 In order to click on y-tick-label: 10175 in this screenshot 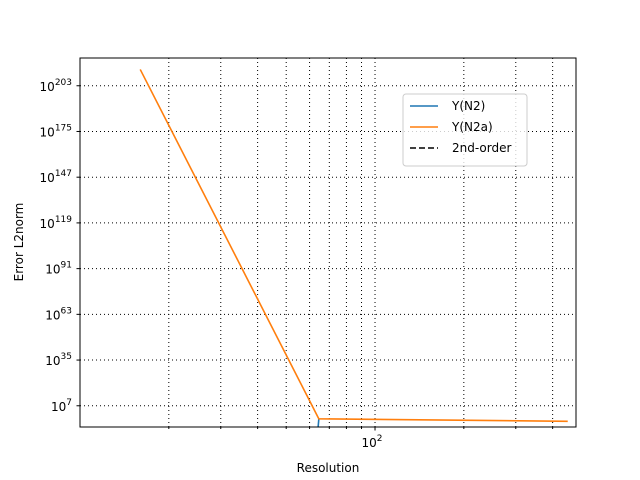, I will do `click(56, 131)`.